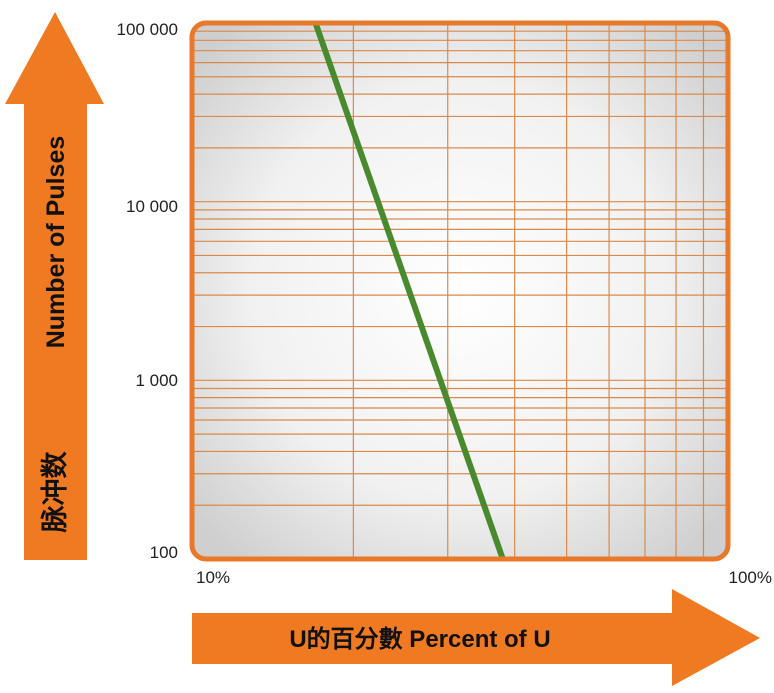 The image size is (774, 693). What do you see at coordinates (147, 29) in the screenshot?
I see `y-tick-label: 100 000` at bounding box center [147, 29].